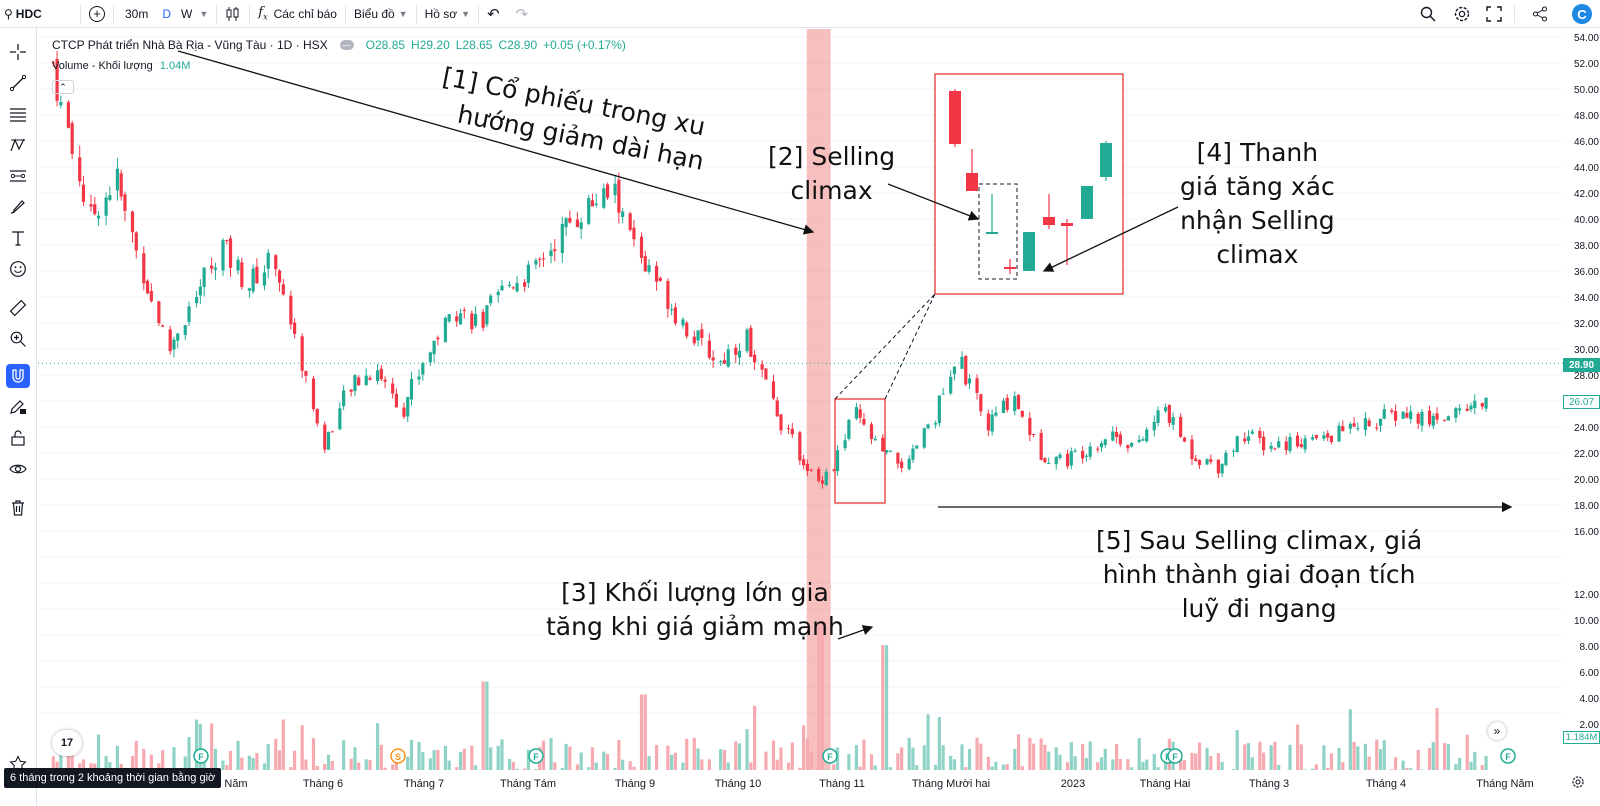 The image size is (1600, 806). What do you see at coordinates (233, 14) in the screenshot?
I see `chart-type-button` at bounding box center [233, 14].